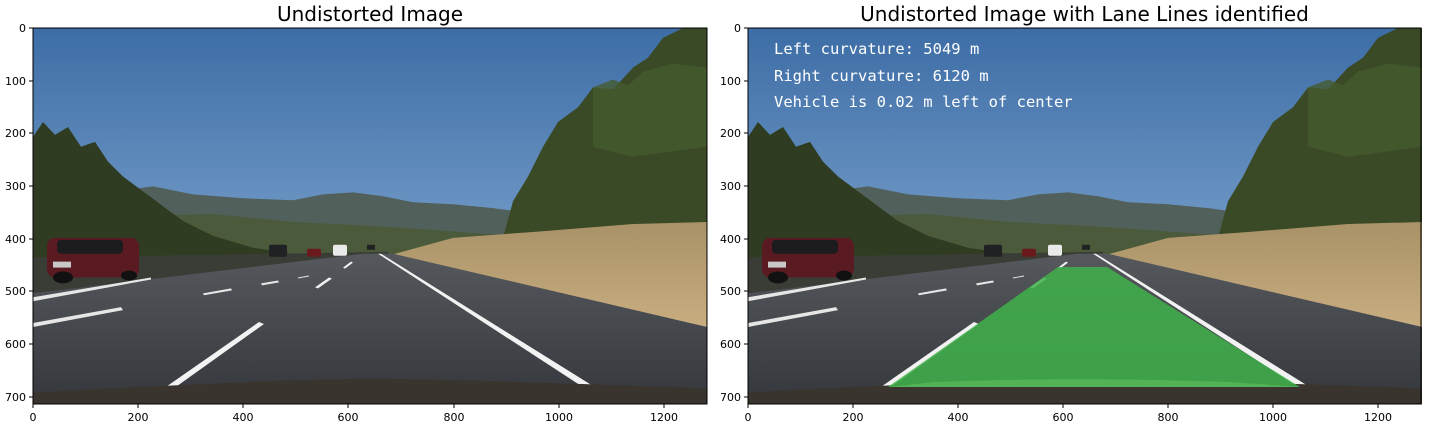  I want to click on right-x-tick-600: 600, so click(1063, 417).